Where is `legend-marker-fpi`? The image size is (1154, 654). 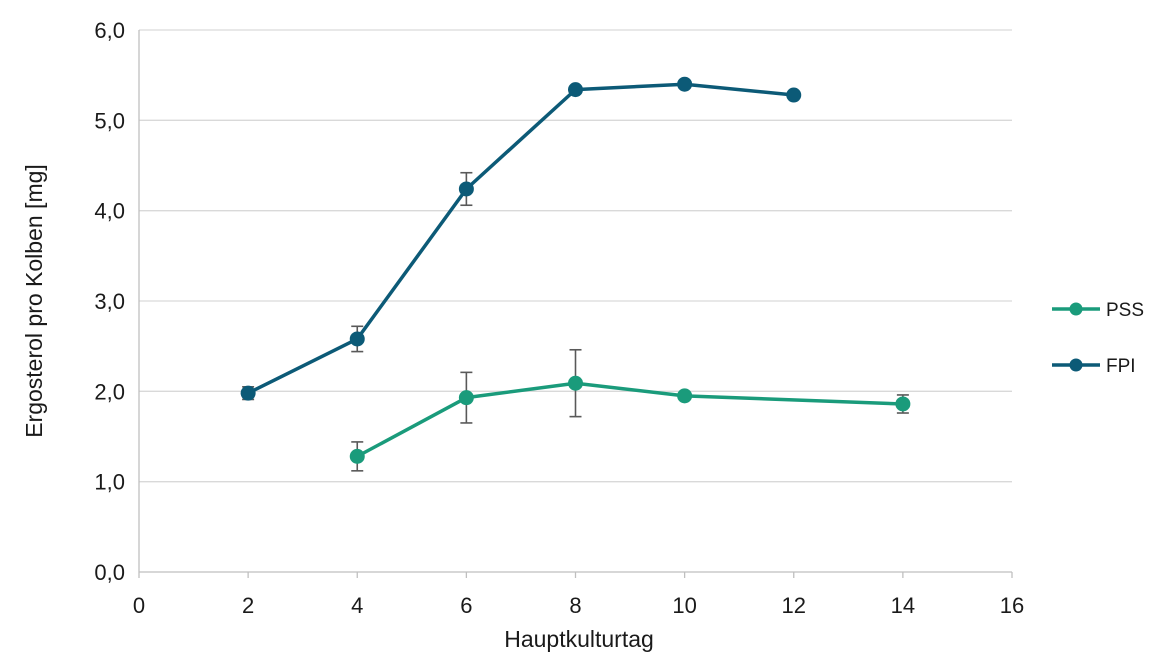 legend-marker-fpi is located at coordinates (1076, 365).